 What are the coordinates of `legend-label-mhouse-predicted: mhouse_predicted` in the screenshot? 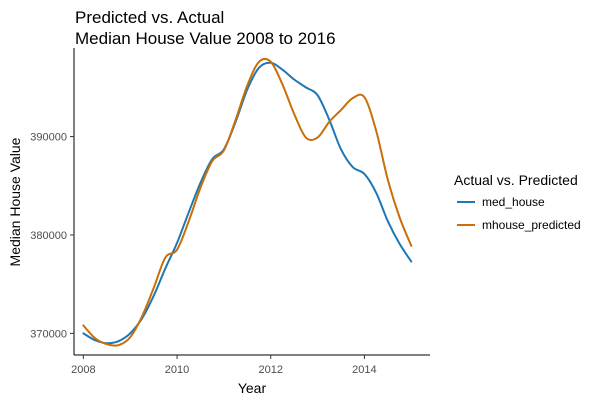 It's located at (531, 225).